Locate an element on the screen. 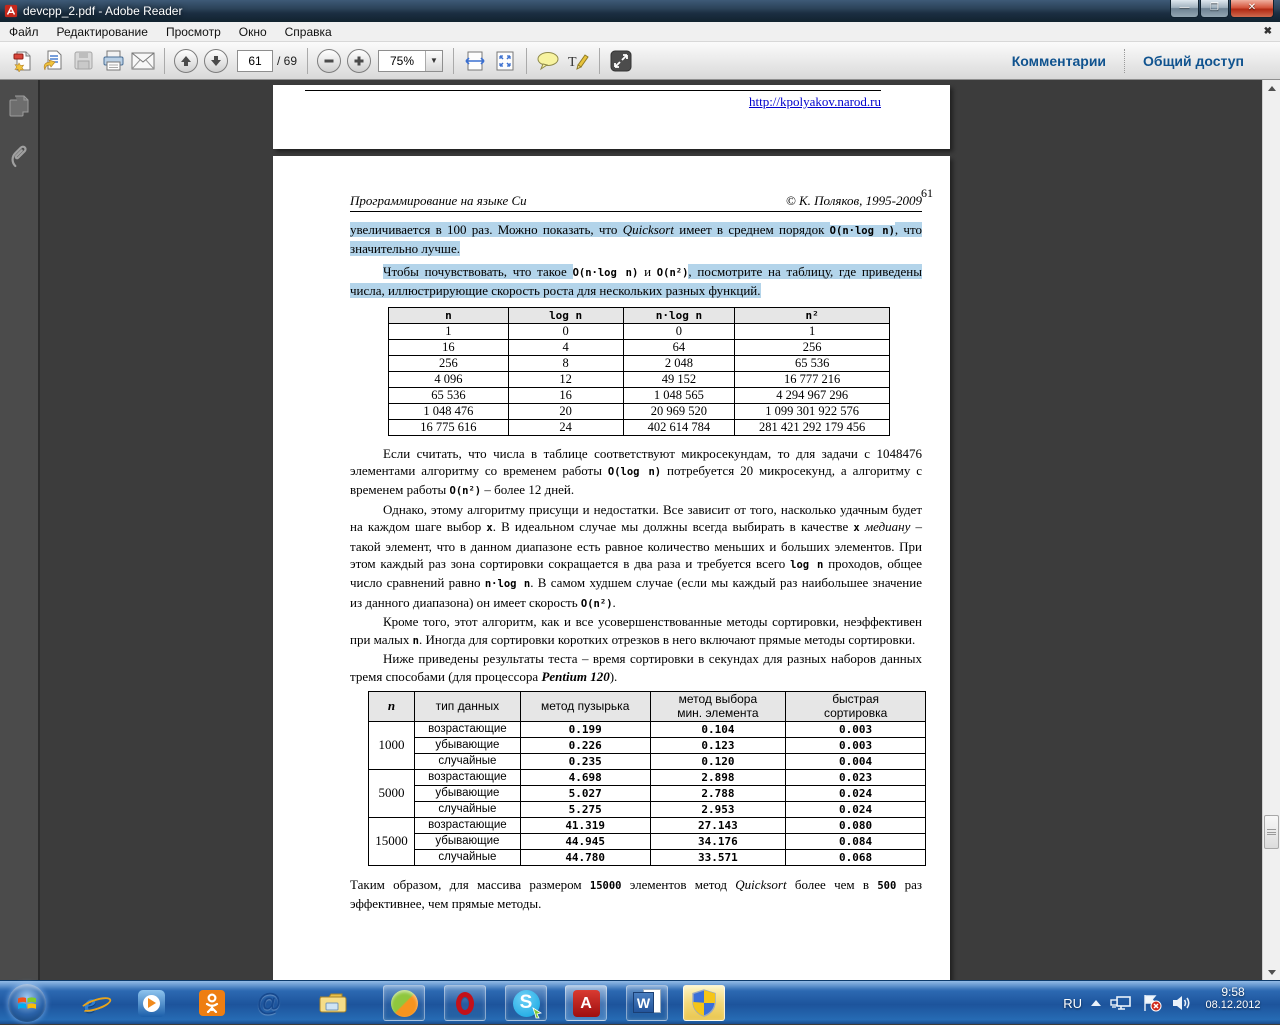 The width and height of the screenshot is (1280, 1025). page-footer-rule is located at coordinates (593, 90).